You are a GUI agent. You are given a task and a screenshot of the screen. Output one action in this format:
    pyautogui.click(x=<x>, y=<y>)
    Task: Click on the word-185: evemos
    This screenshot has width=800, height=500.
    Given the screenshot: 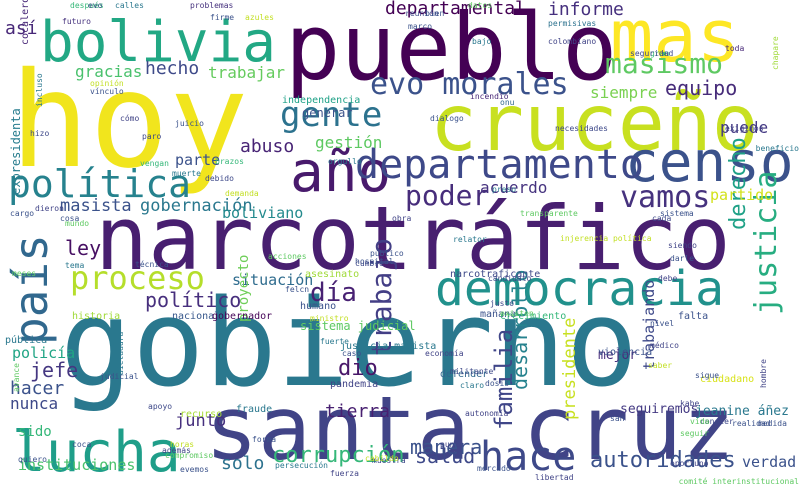 What is the action you would take?
    pyautogui.click(x=194, y=469)
    